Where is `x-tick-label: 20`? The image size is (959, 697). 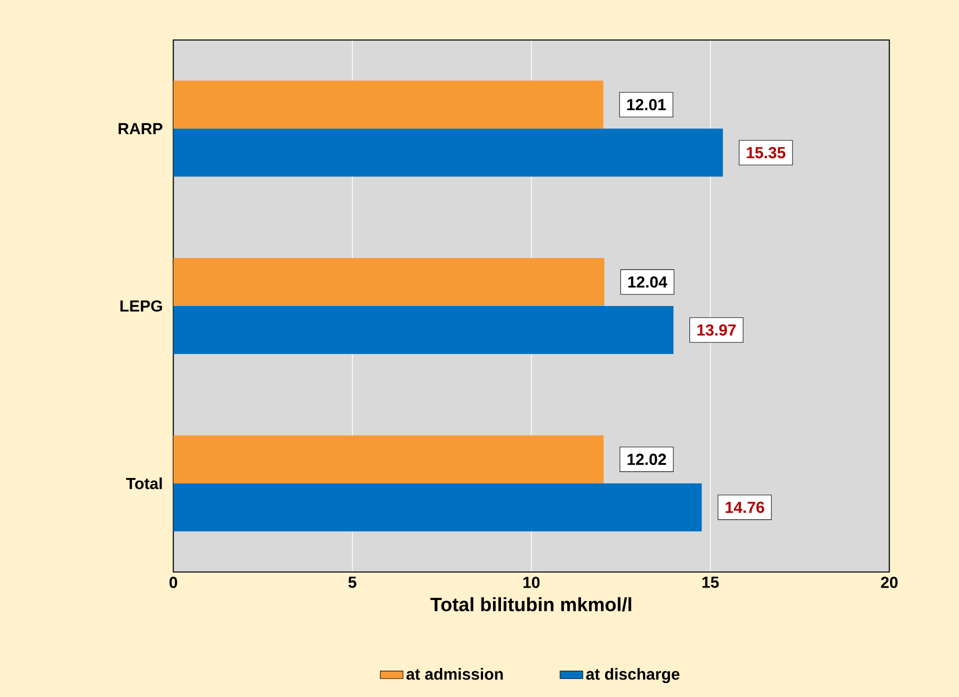 x-tick-label: 20 is located at coordinates (889, 582).